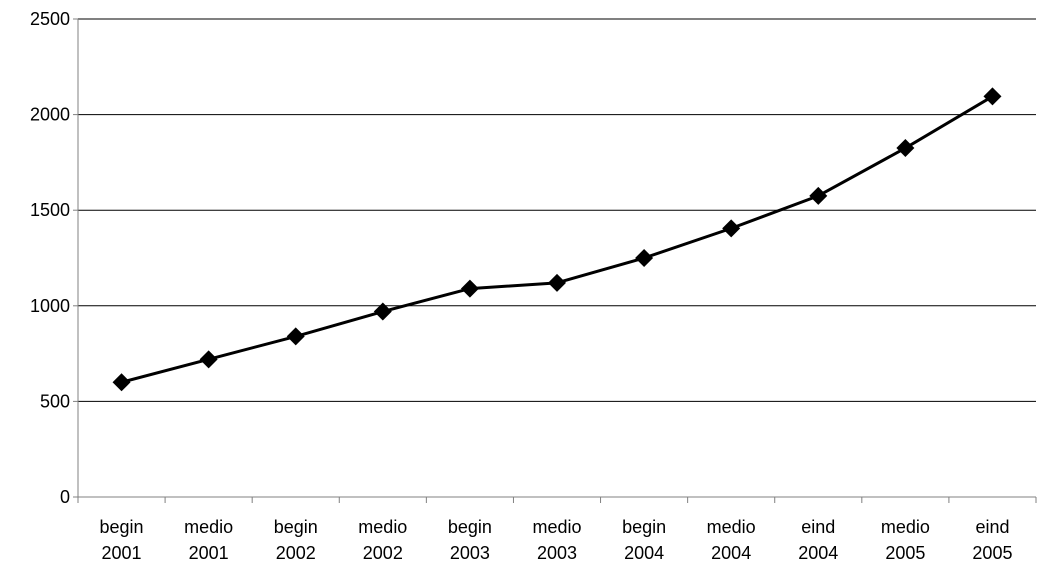  Describe the element at coordinates (55, 401) in the screenshot. I see `y-tick-label: 500` at that location.